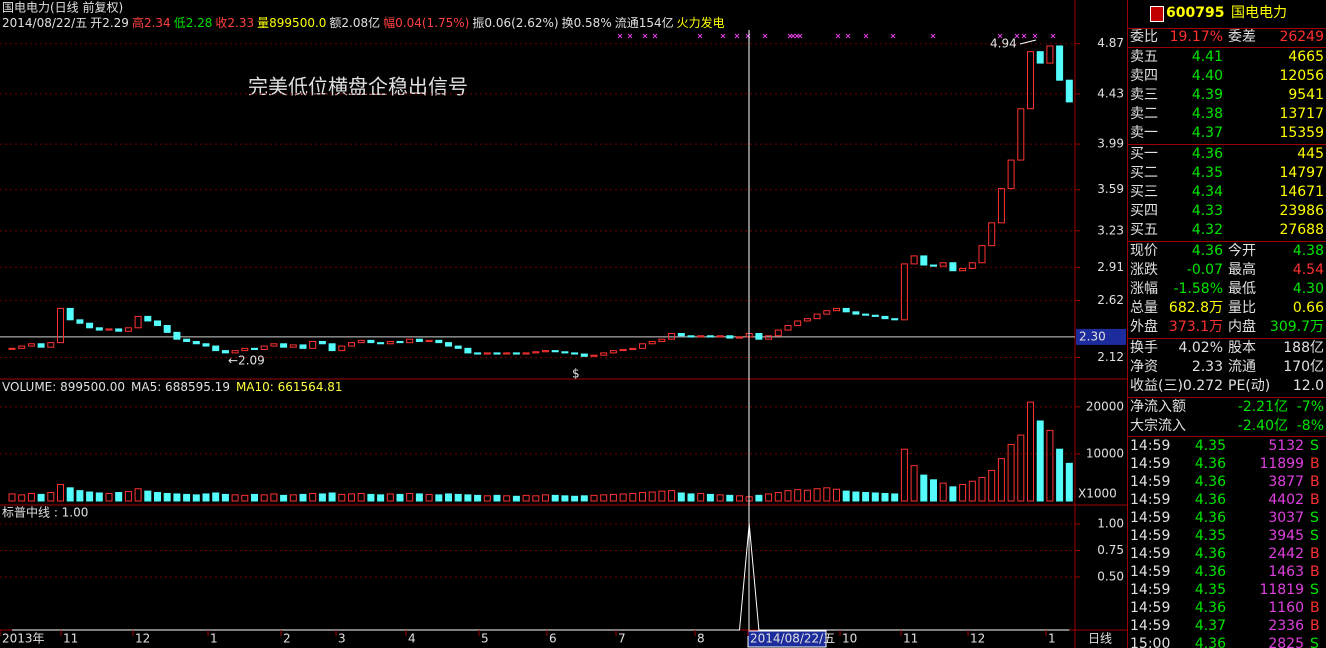 The height and width of the screenshot is (648, 1326). I want to click on indicator-line, so click(541, 577).